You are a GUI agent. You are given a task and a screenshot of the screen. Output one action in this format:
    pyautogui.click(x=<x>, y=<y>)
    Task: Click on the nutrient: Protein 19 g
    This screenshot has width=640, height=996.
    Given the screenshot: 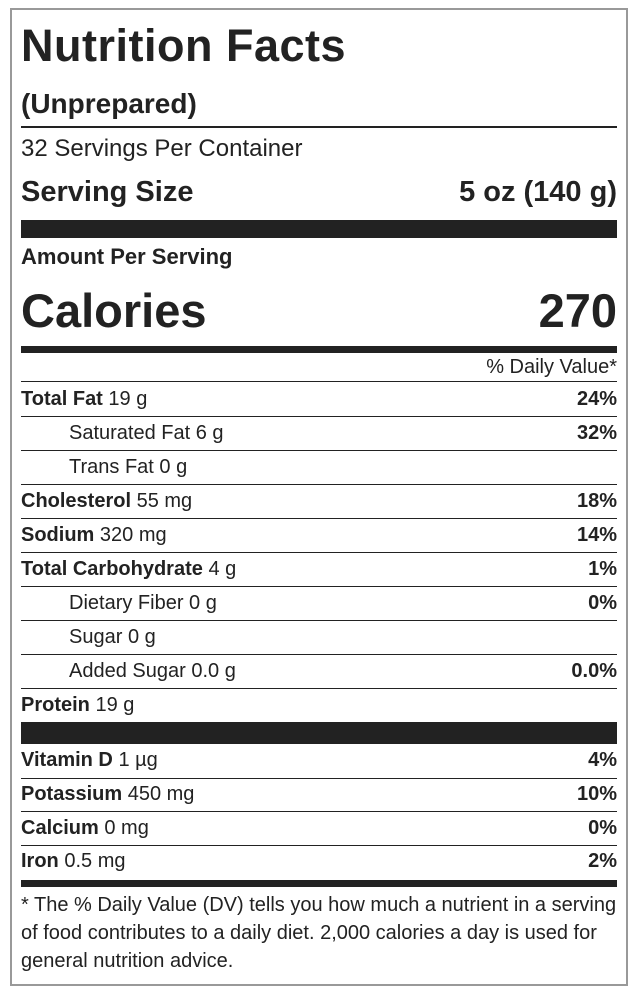 What is the action you would take?
    pyautogui.click(x=77, y=705)
    